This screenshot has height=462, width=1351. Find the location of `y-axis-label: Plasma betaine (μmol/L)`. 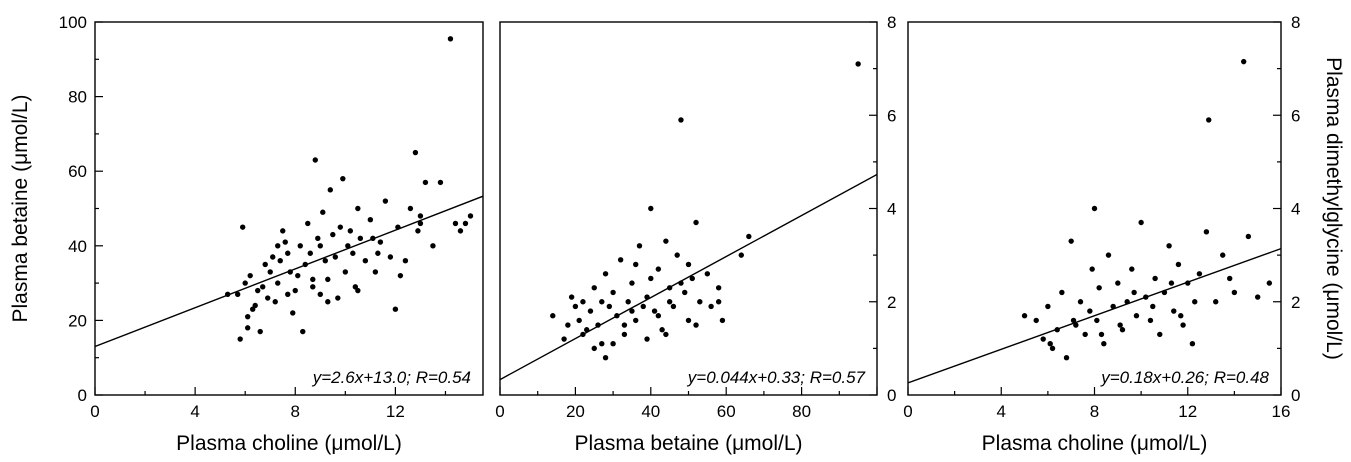

y-axis-label: Plasma betaine (μmol/L) is located at coordinates (20, 208).